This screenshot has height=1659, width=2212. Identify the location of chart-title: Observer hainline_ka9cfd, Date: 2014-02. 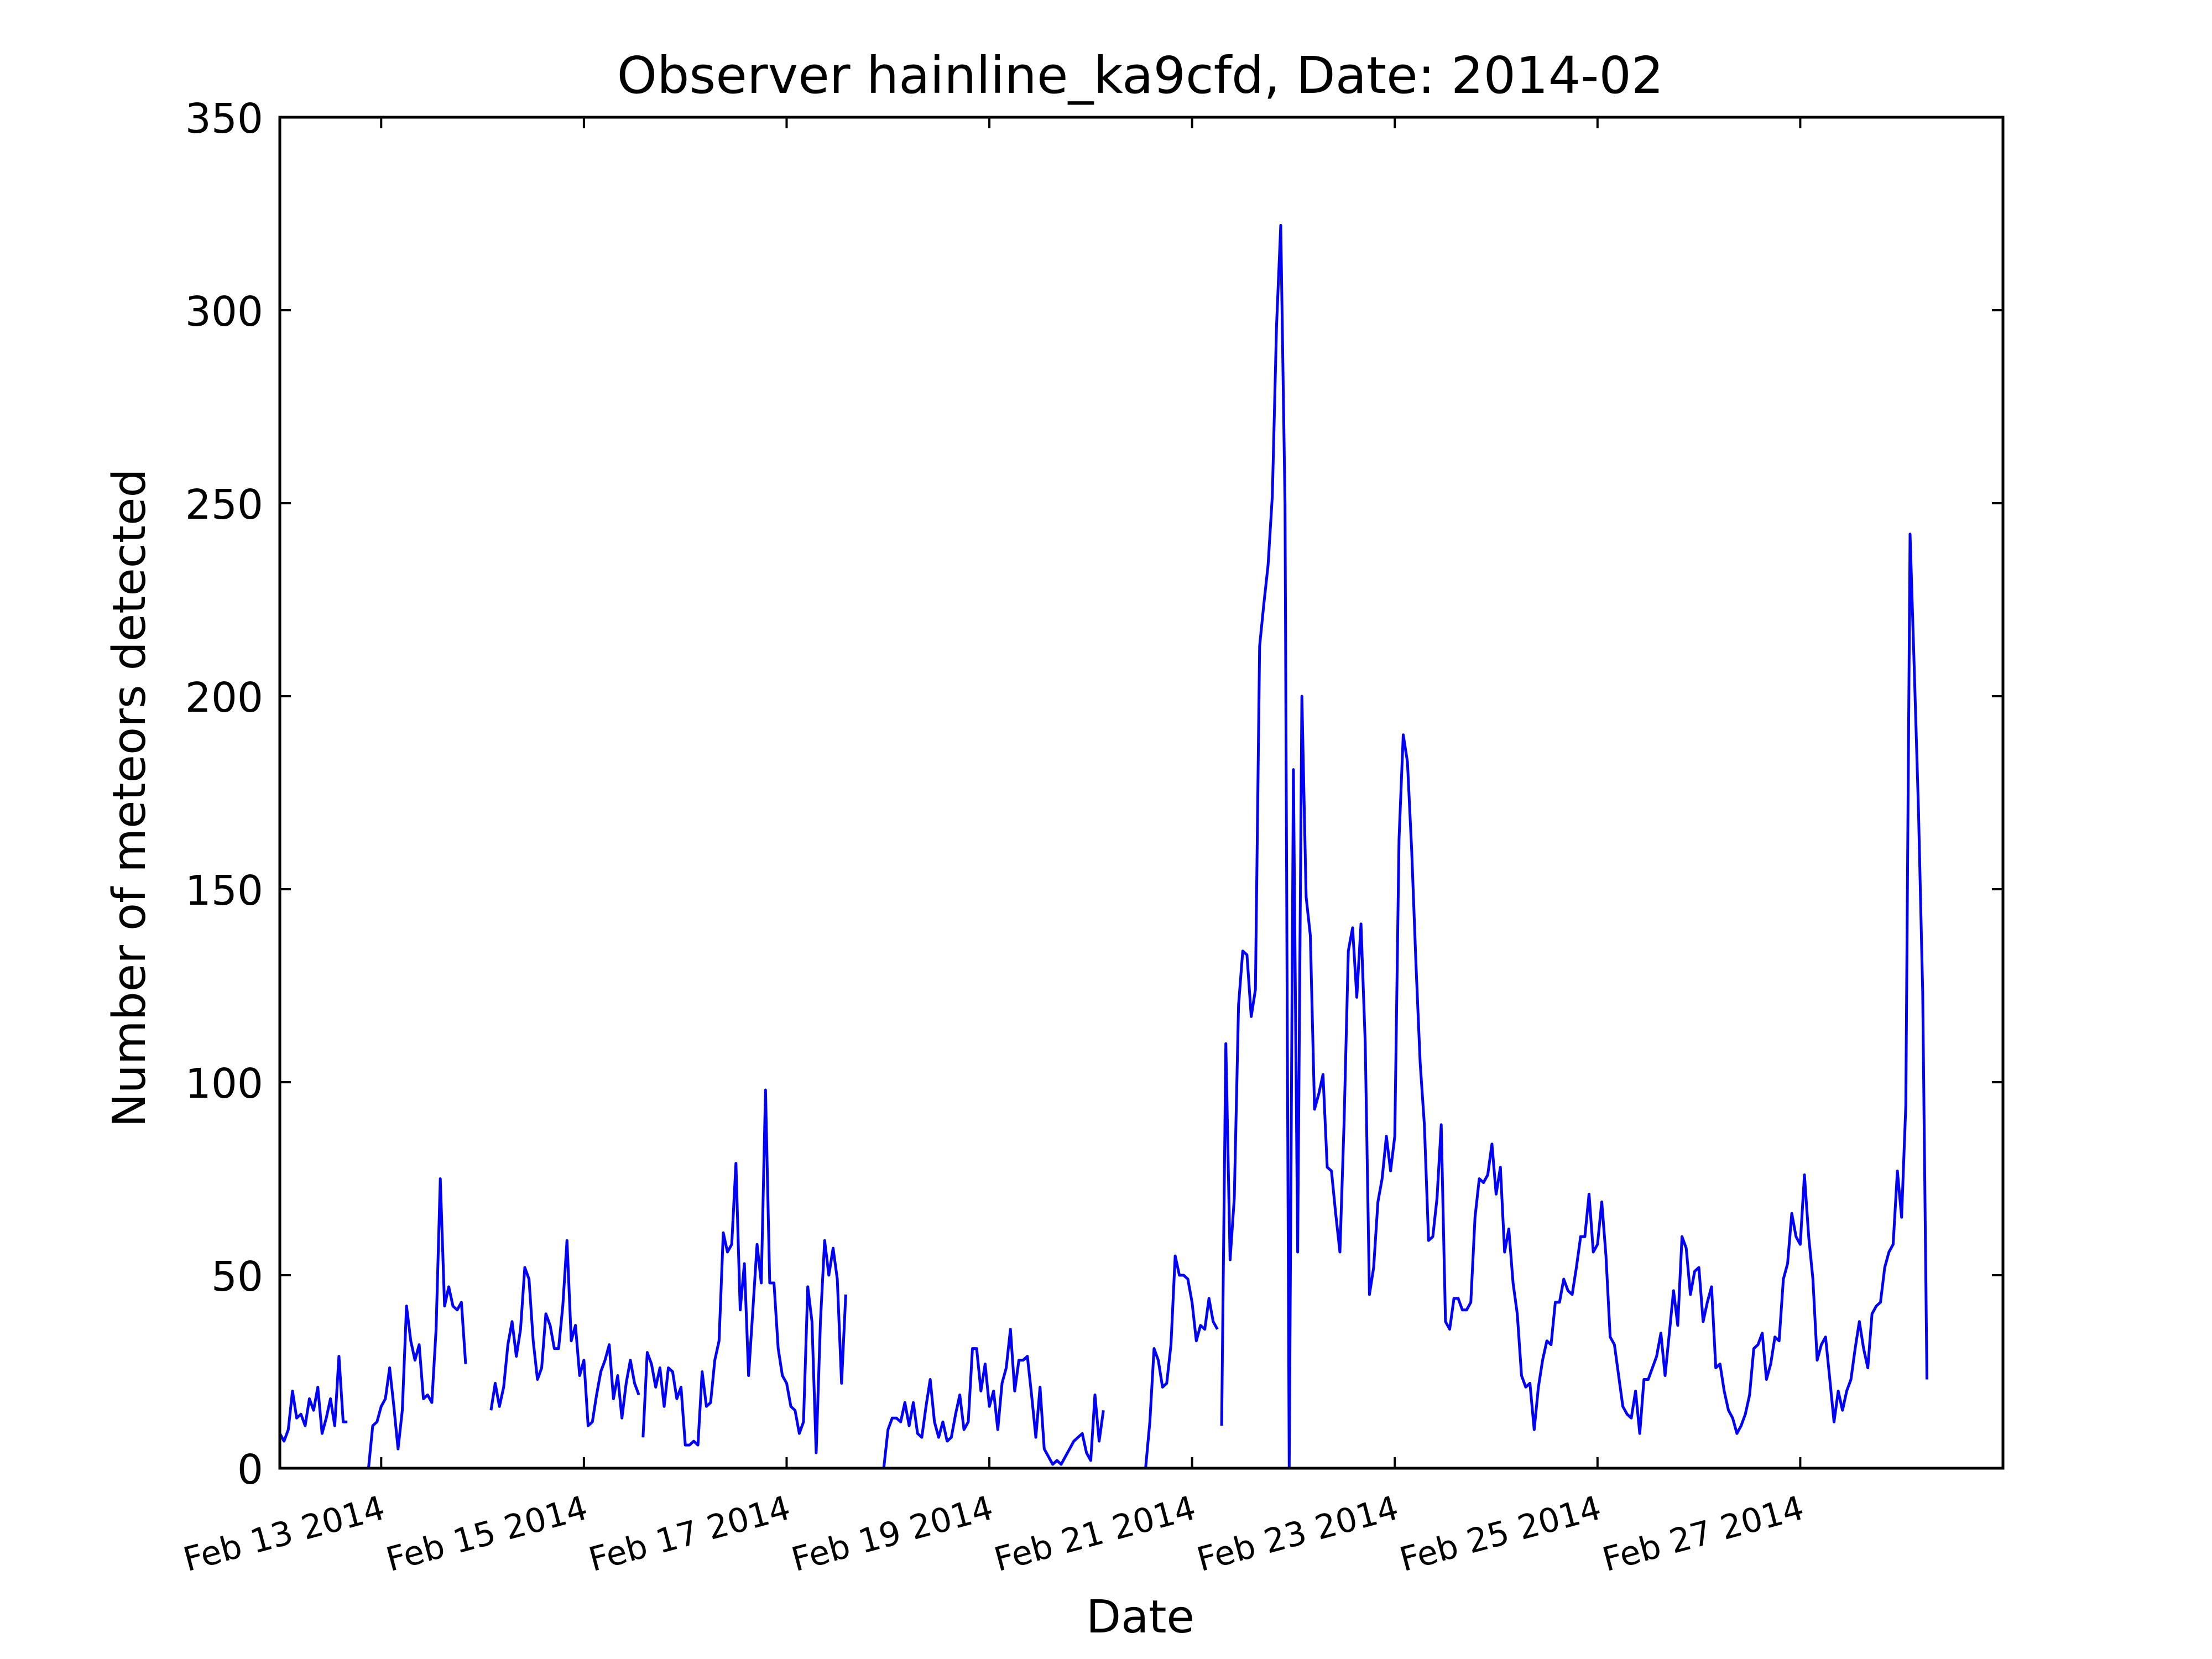
(1141, 76).